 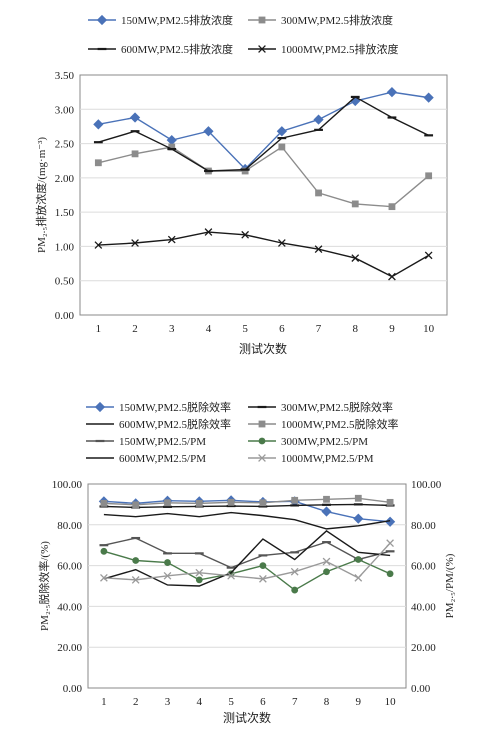 What do you see at coordinates (245, 329) in the screenshot?
I see `x-tick-label: 5` at bounding box center [245, 329].